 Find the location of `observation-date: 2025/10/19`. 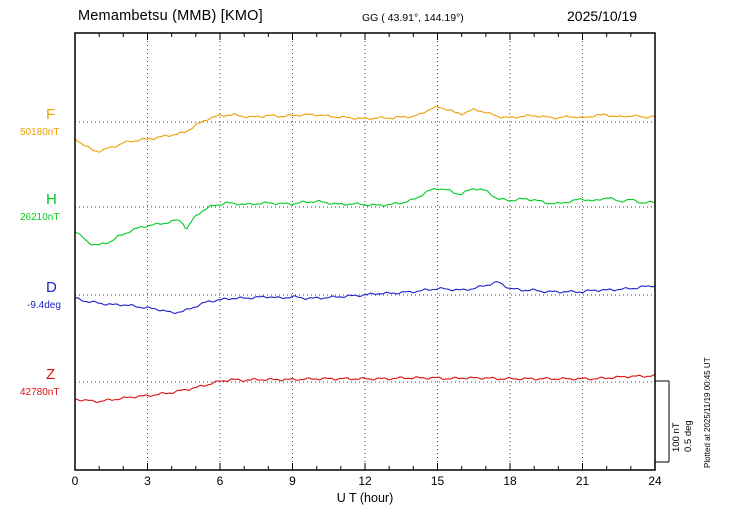

observation-date: 2025/10/19 is located at coordinates (602, 16).